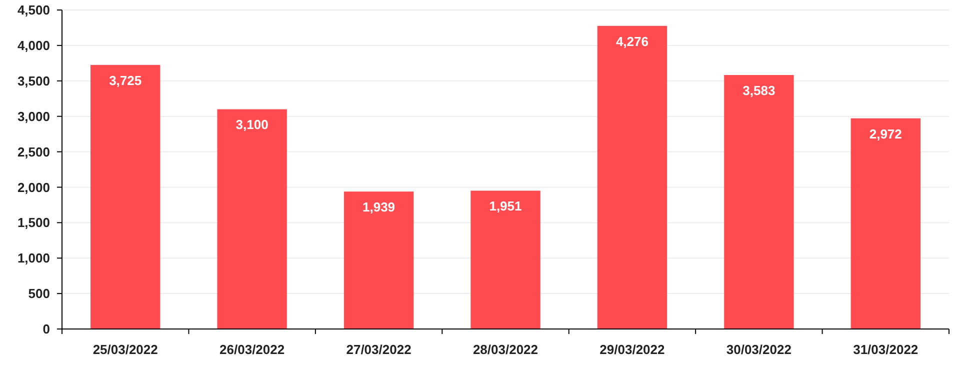  What do you see at coordinates (505, 349) in the screenshot?
I see `x-tick-label: 28/03/2022` at bounding box center [505, 349].